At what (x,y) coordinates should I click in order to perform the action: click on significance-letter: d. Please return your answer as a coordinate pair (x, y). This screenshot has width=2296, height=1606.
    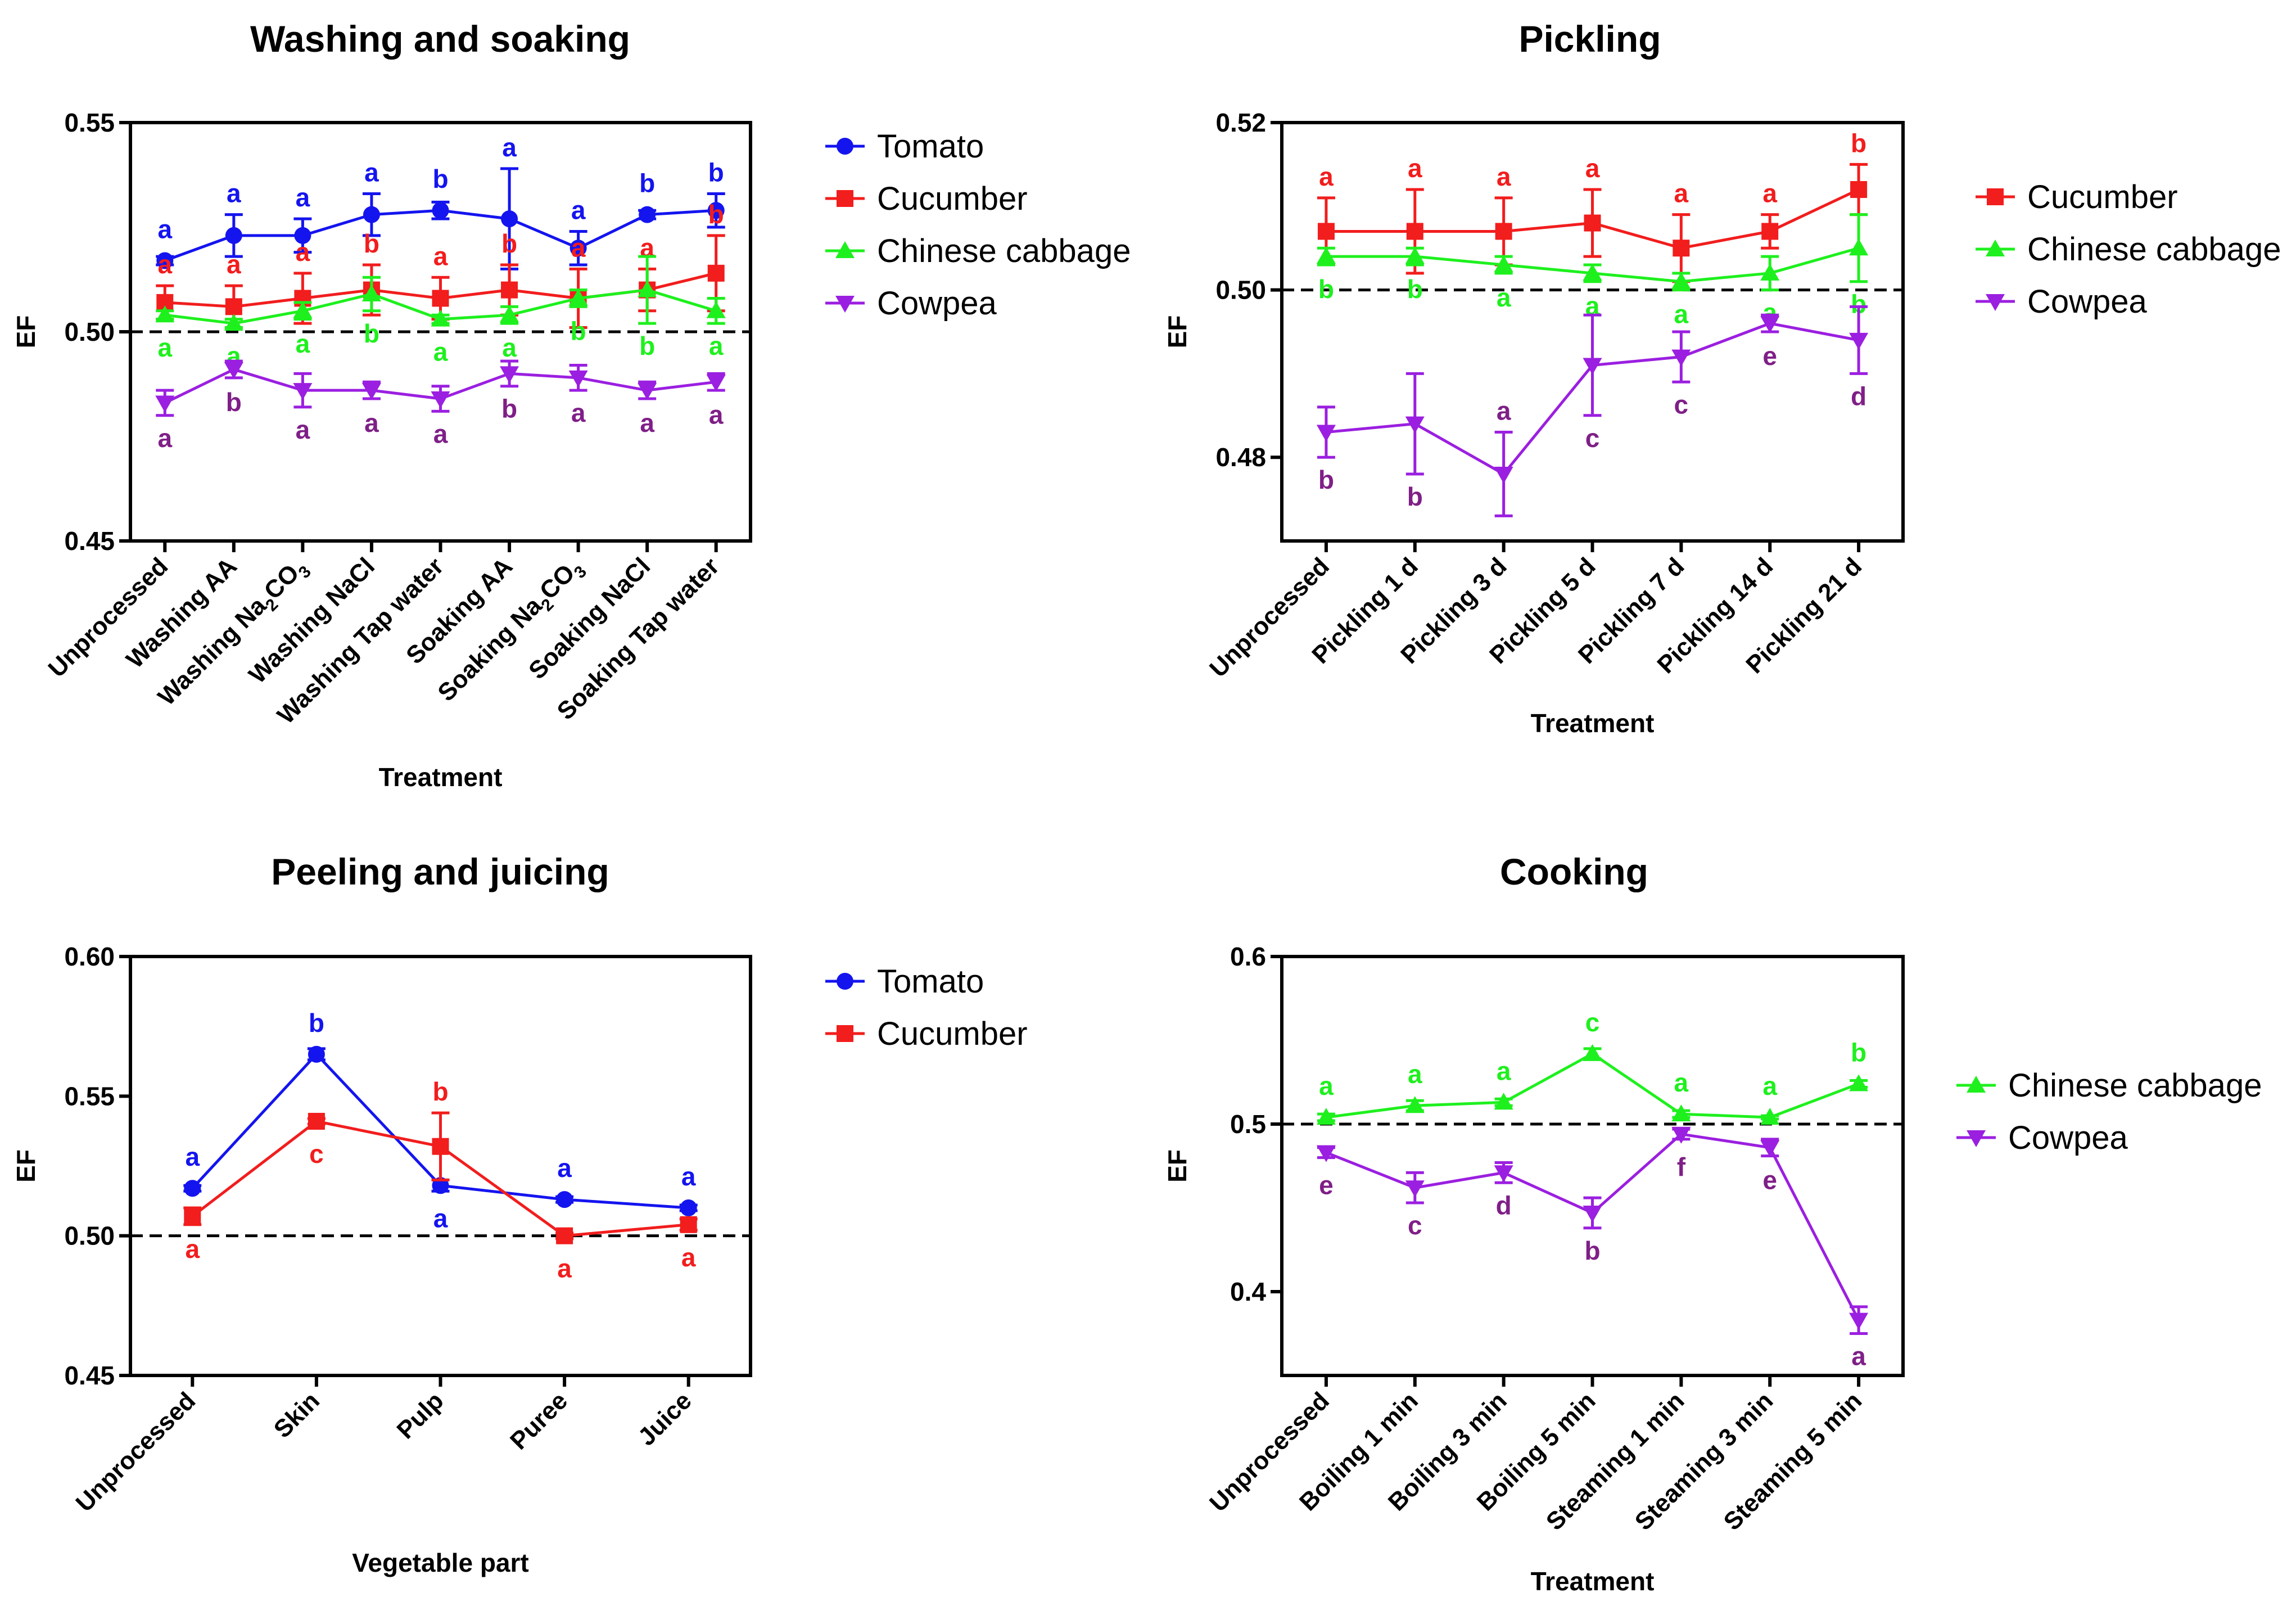
    Looking at the image, I should click on (1504, 1205).